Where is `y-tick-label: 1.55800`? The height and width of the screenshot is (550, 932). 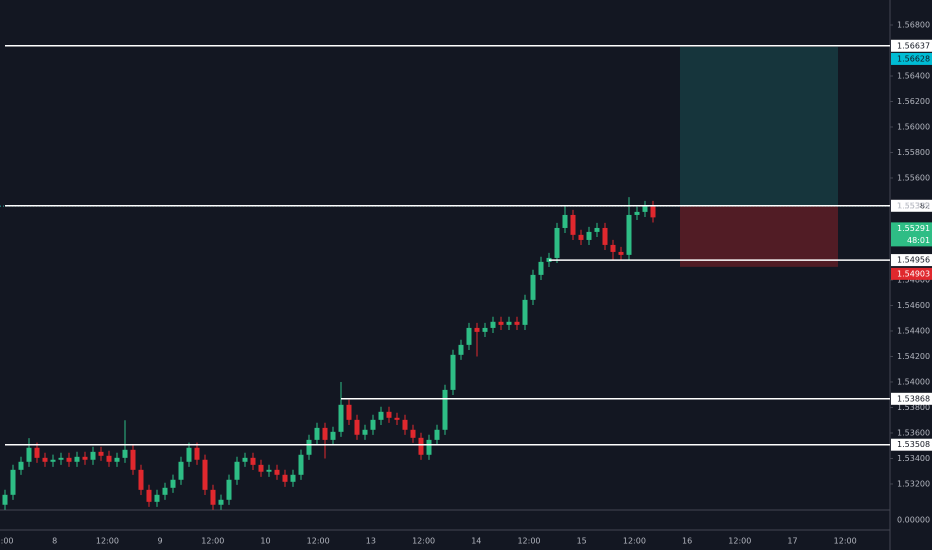
y-tick-label: 1.55800 is located at coordinates (913, 152).